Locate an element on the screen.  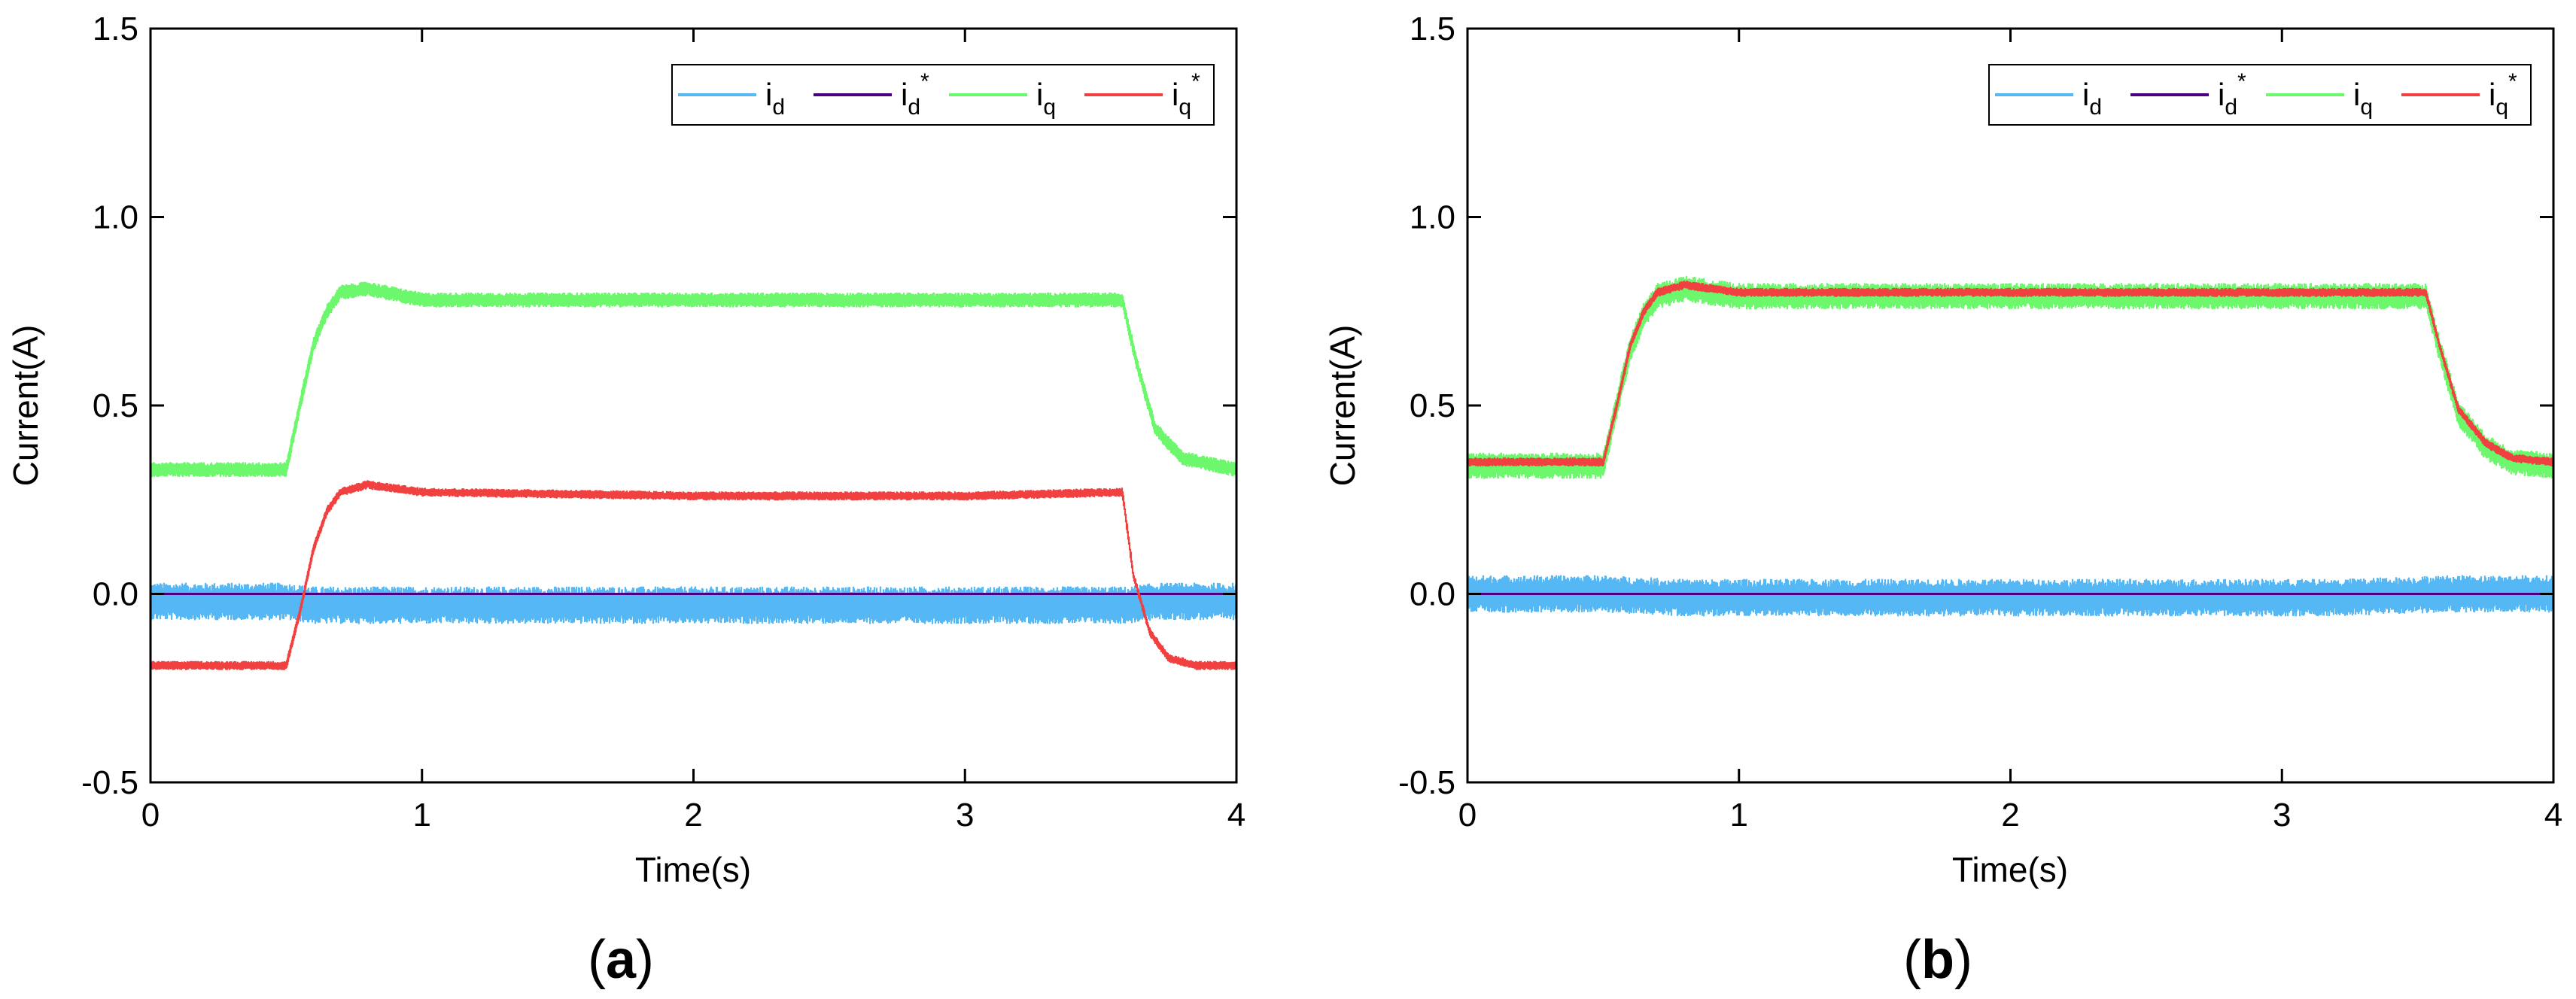
panel-letter: b is located at coordinates (1937, 960).